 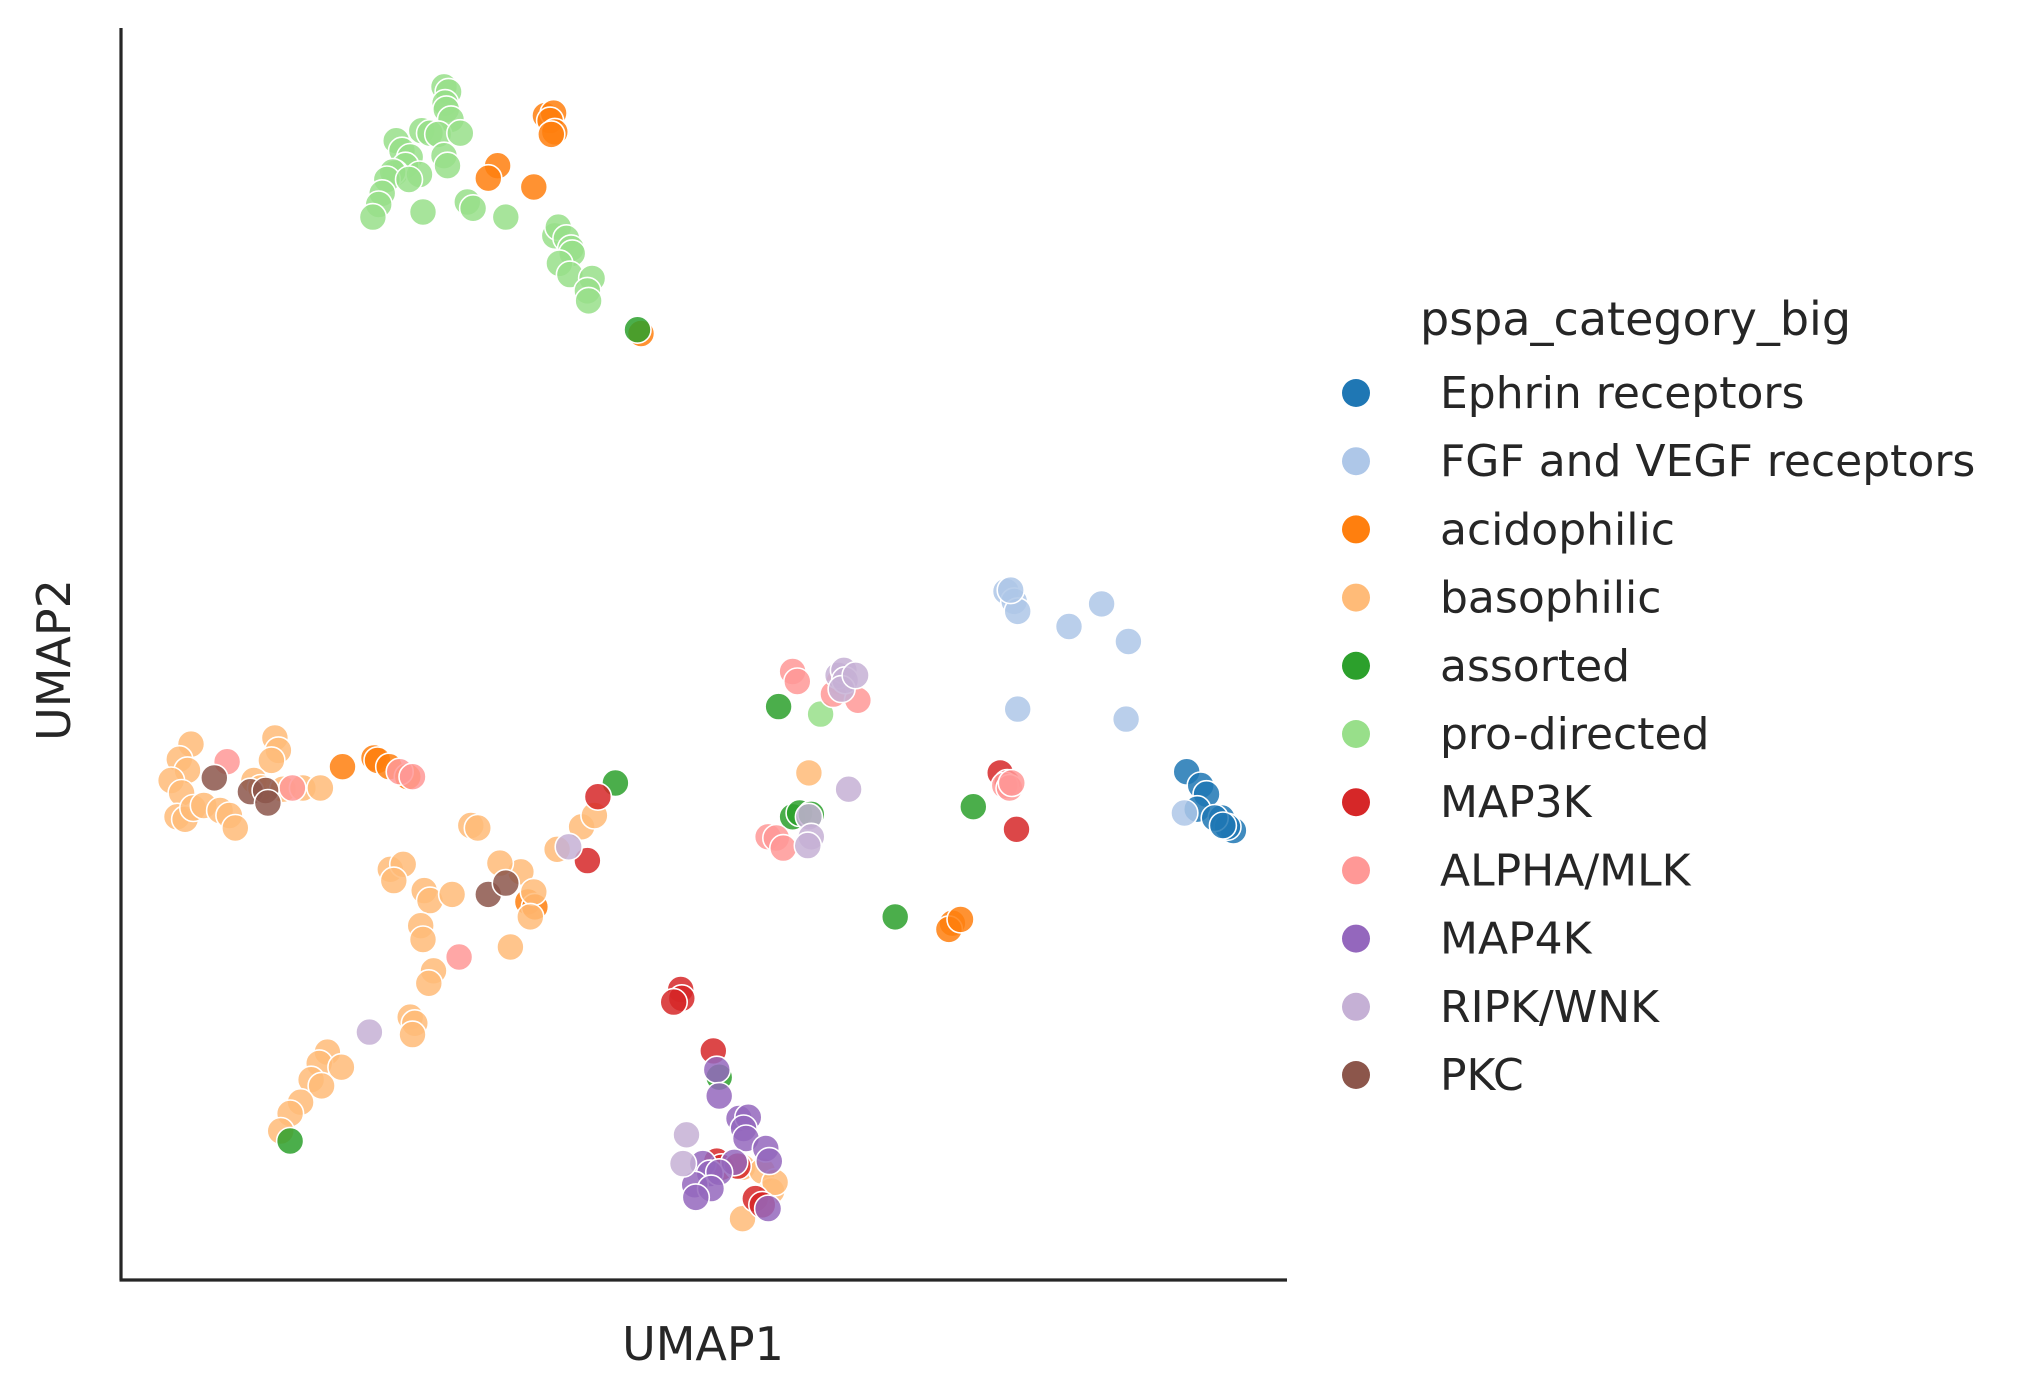 I want to click on legend-marker-basophilic, so click(x=1356, y=597).